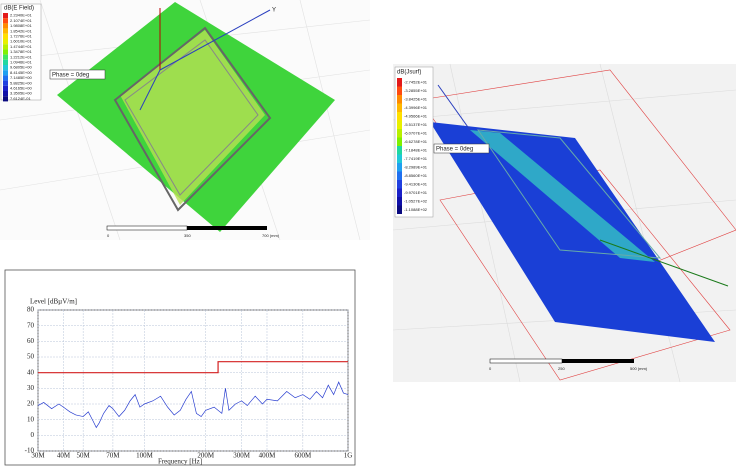 The width and height of the screenshot is (736, 466). Describe the element at coordinates (31, 388) in the screenshot. I see `y-tick-label: 30` at that location.